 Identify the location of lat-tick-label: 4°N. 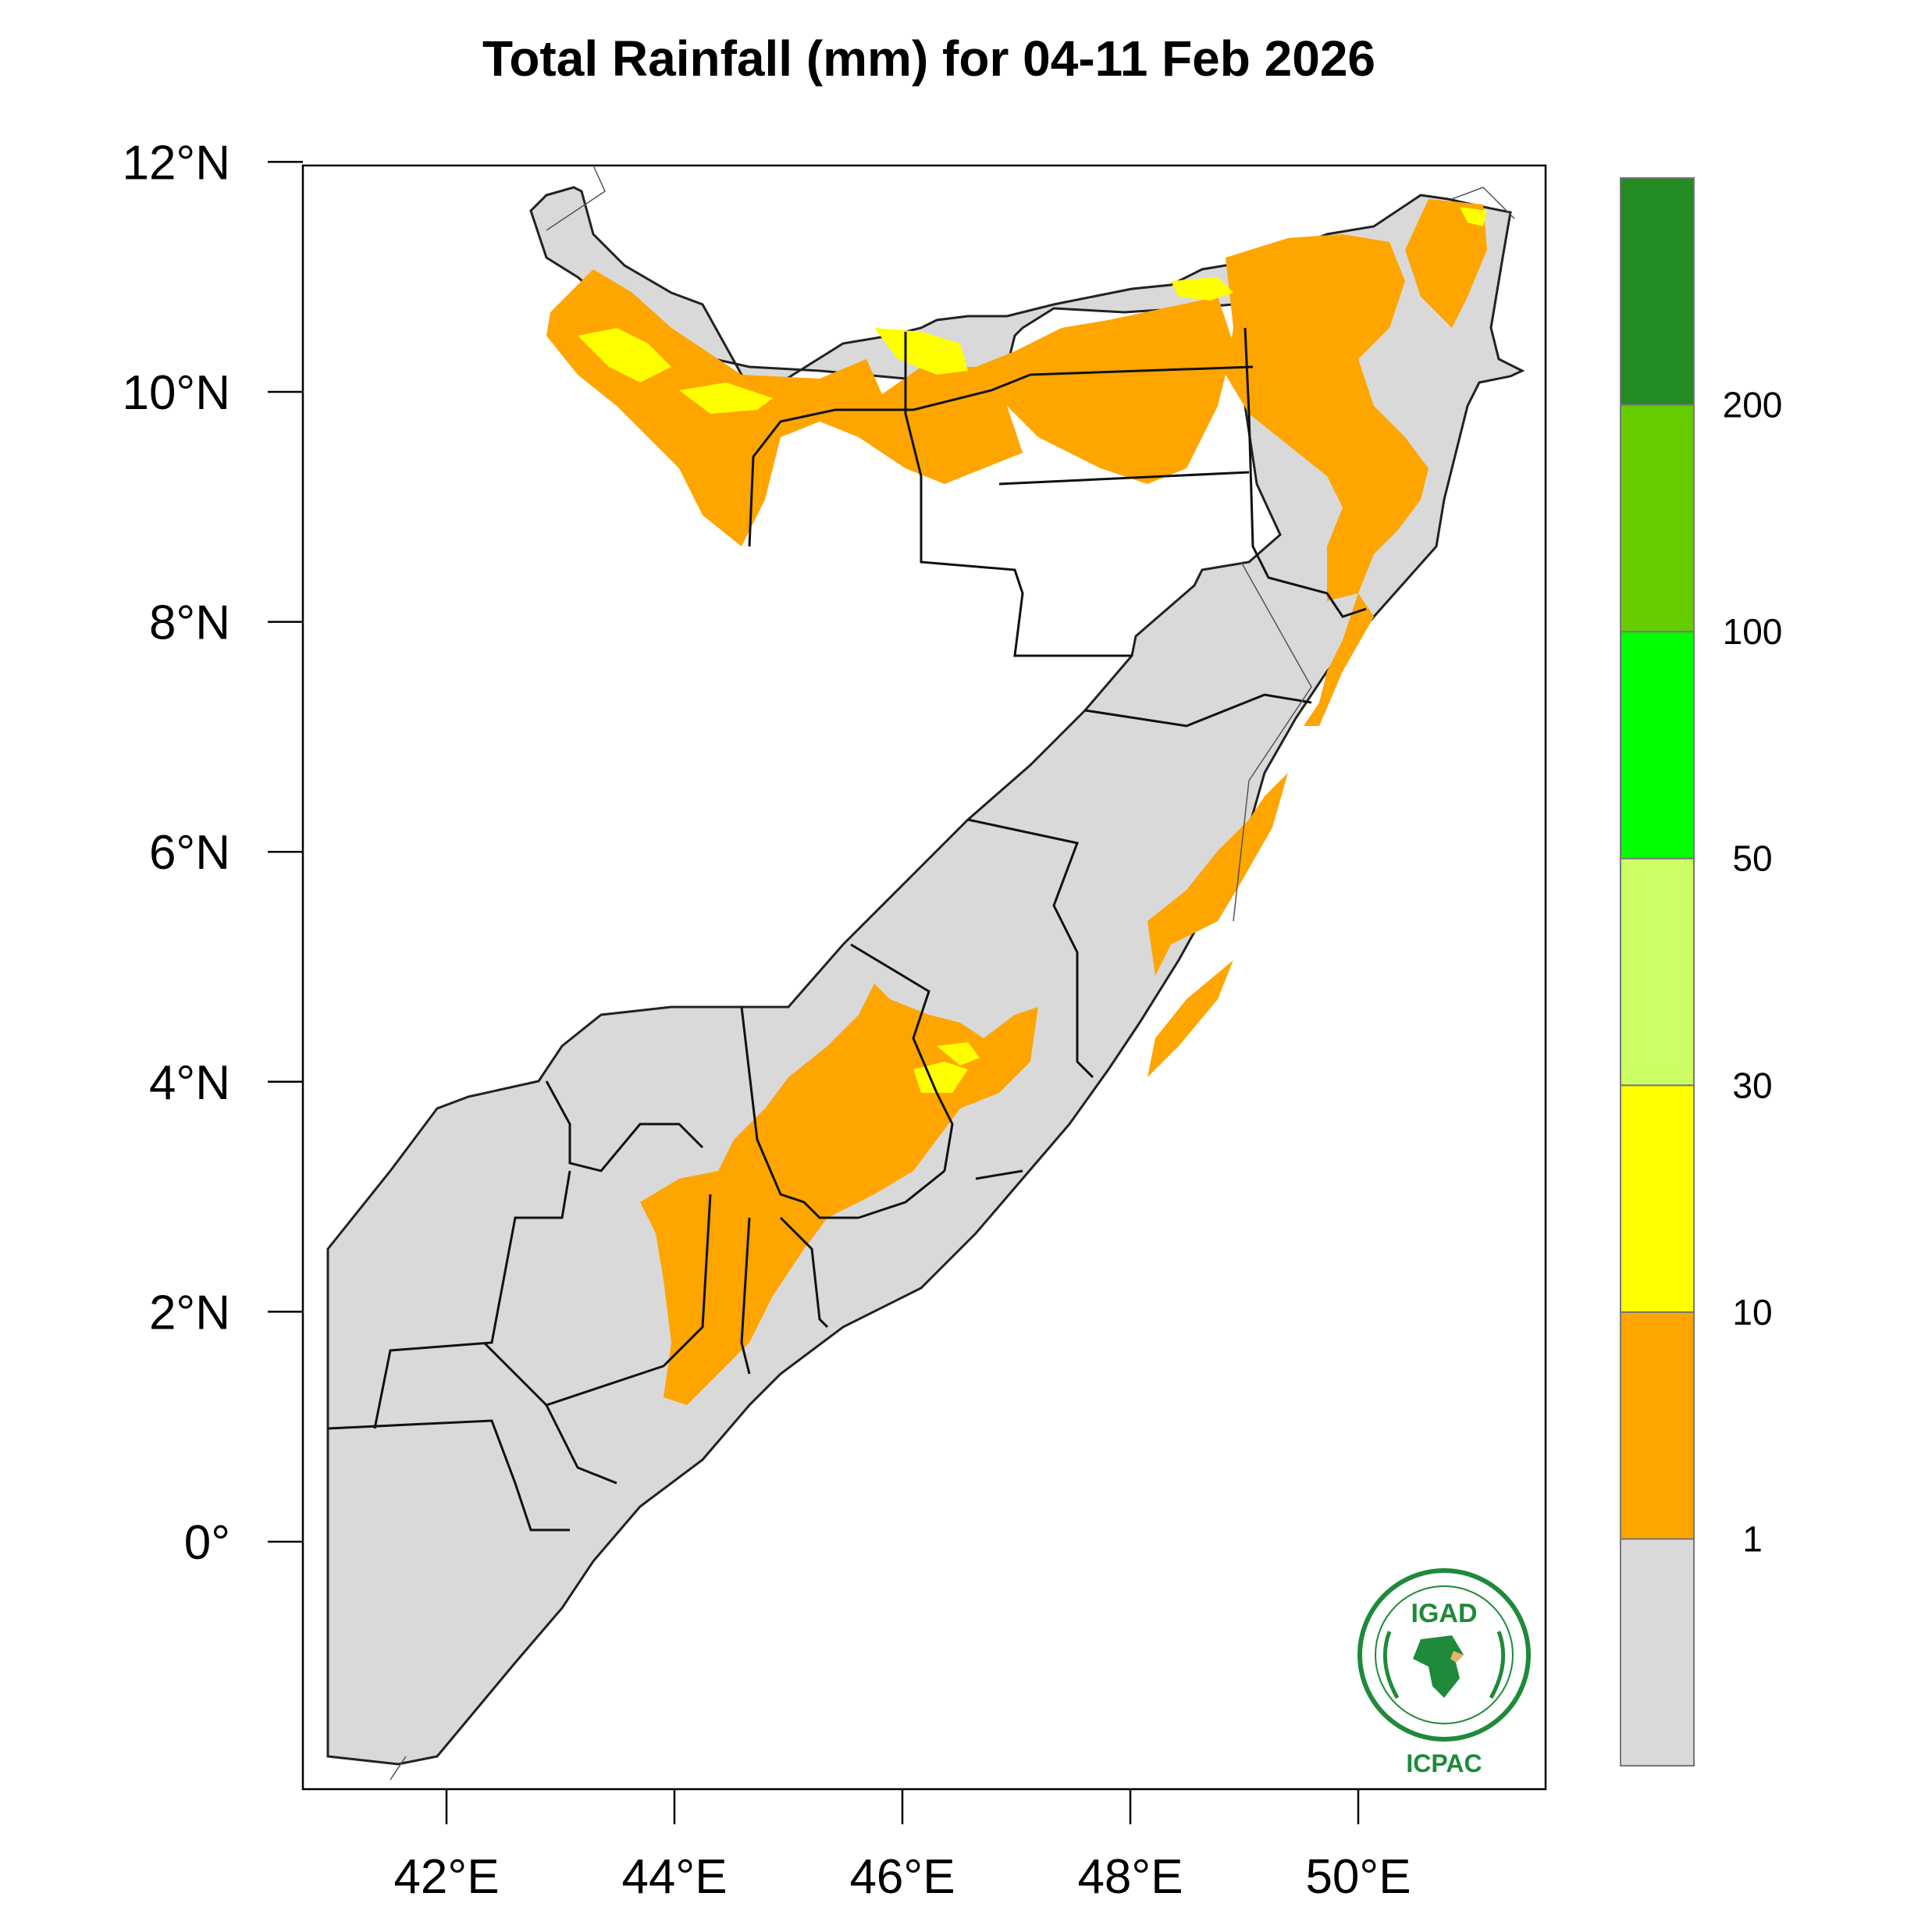
(189, 1083).